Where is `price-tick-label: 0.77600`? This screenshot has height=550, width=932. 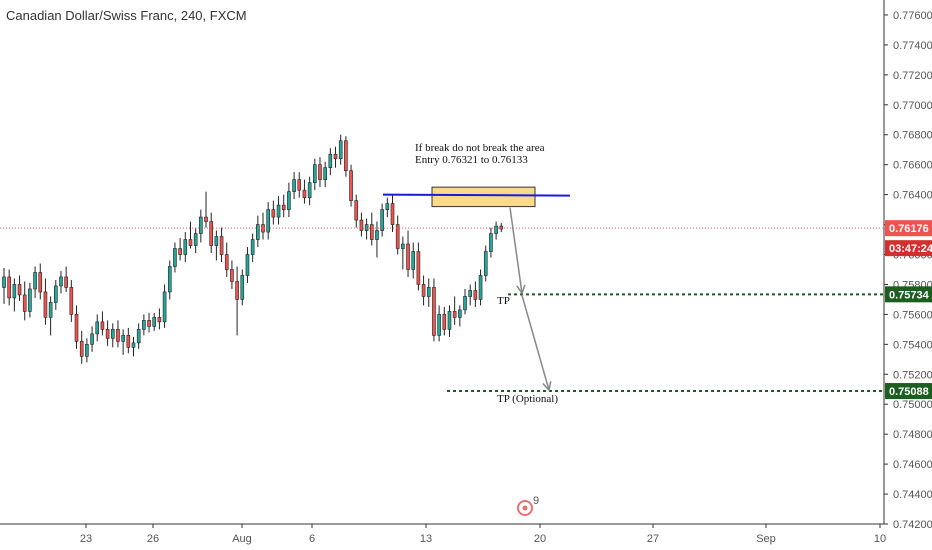 price-tick-label: 0.77600 is located at coordinates (912, 16).